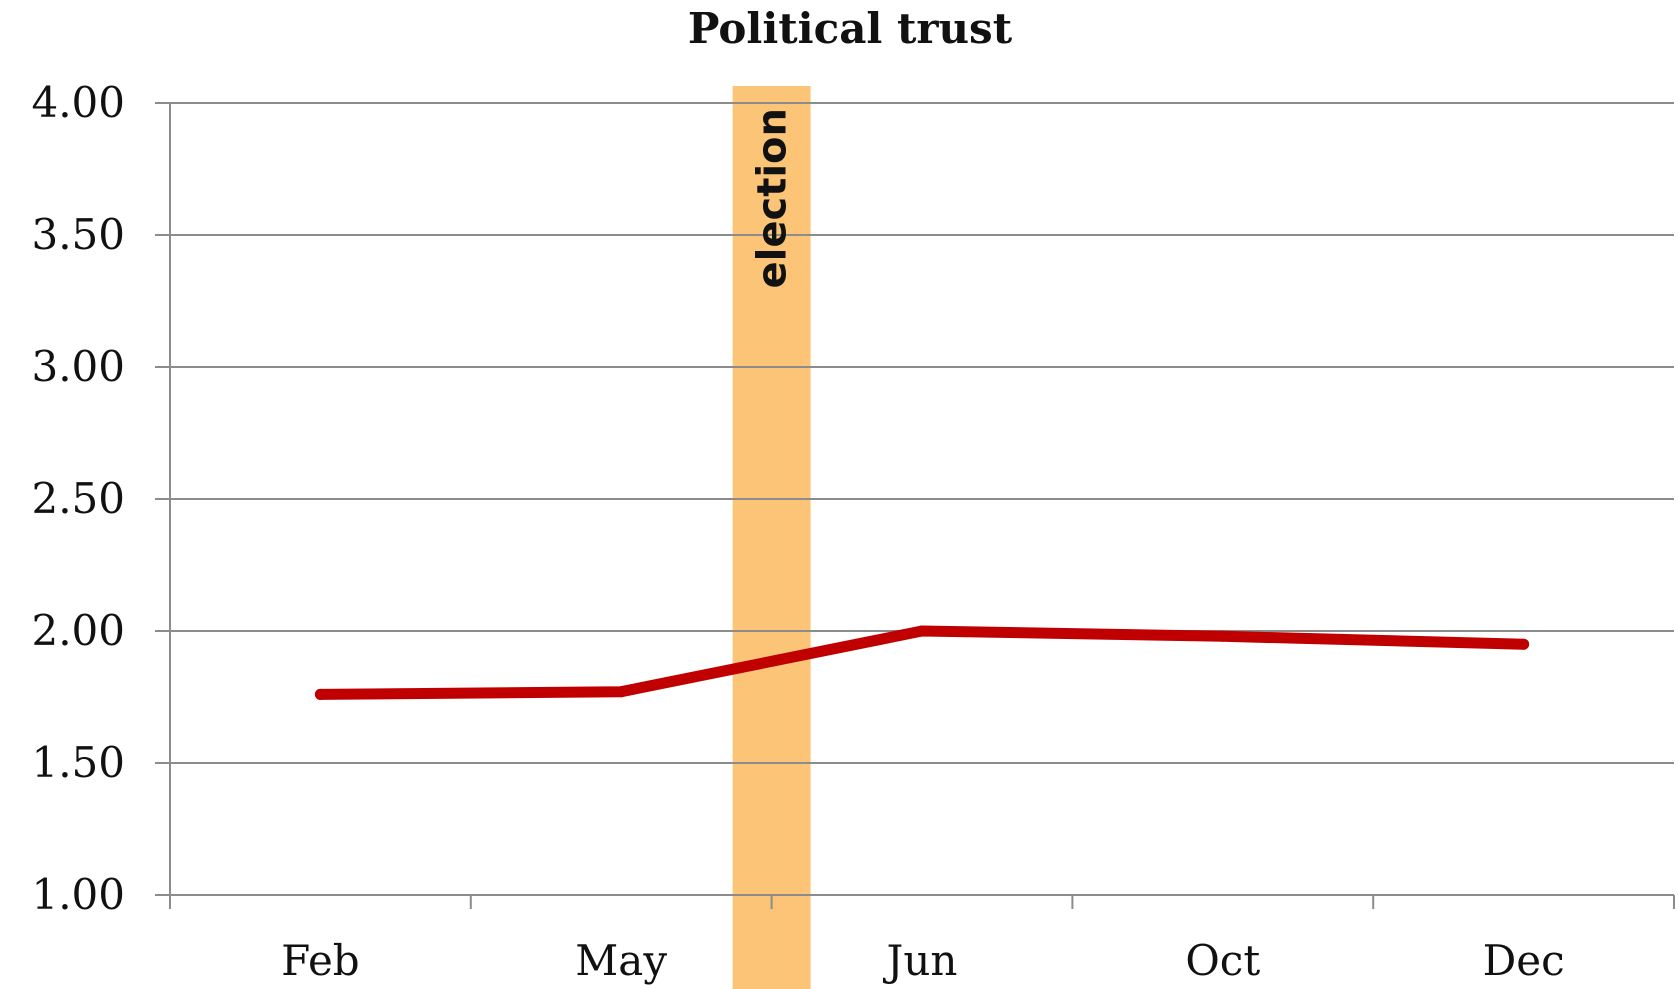 This screenshot has width=1679, height=989. What do you see at coordinates (920, 960) in the screenshot?
I see `x-tick-label: Jun` at bounding box center [920, 960].